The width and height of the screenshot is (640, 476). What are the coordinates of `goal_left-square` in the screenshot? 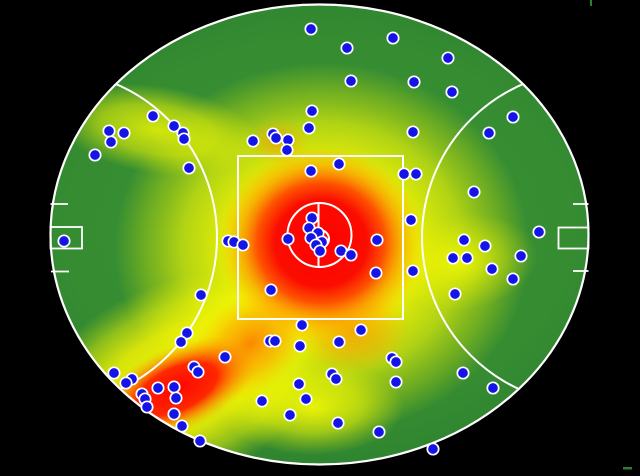 It's located at (66, 238).